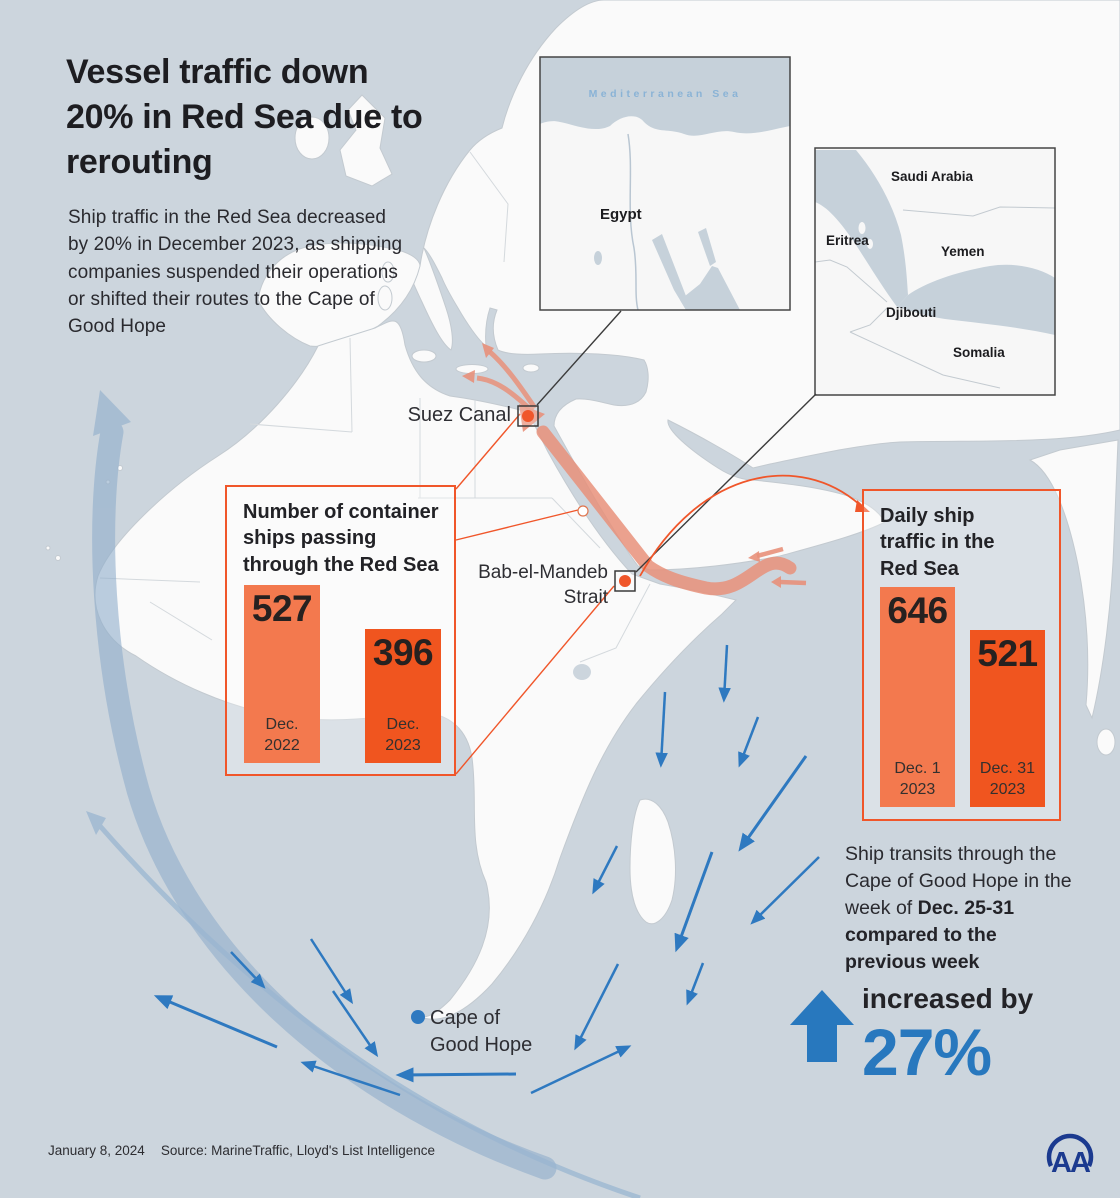 This screenshot has width=1120, height=1198. Describe the element at coordinates (528, 416) in the screenshot. I see `suez-canal-marker` at that location.